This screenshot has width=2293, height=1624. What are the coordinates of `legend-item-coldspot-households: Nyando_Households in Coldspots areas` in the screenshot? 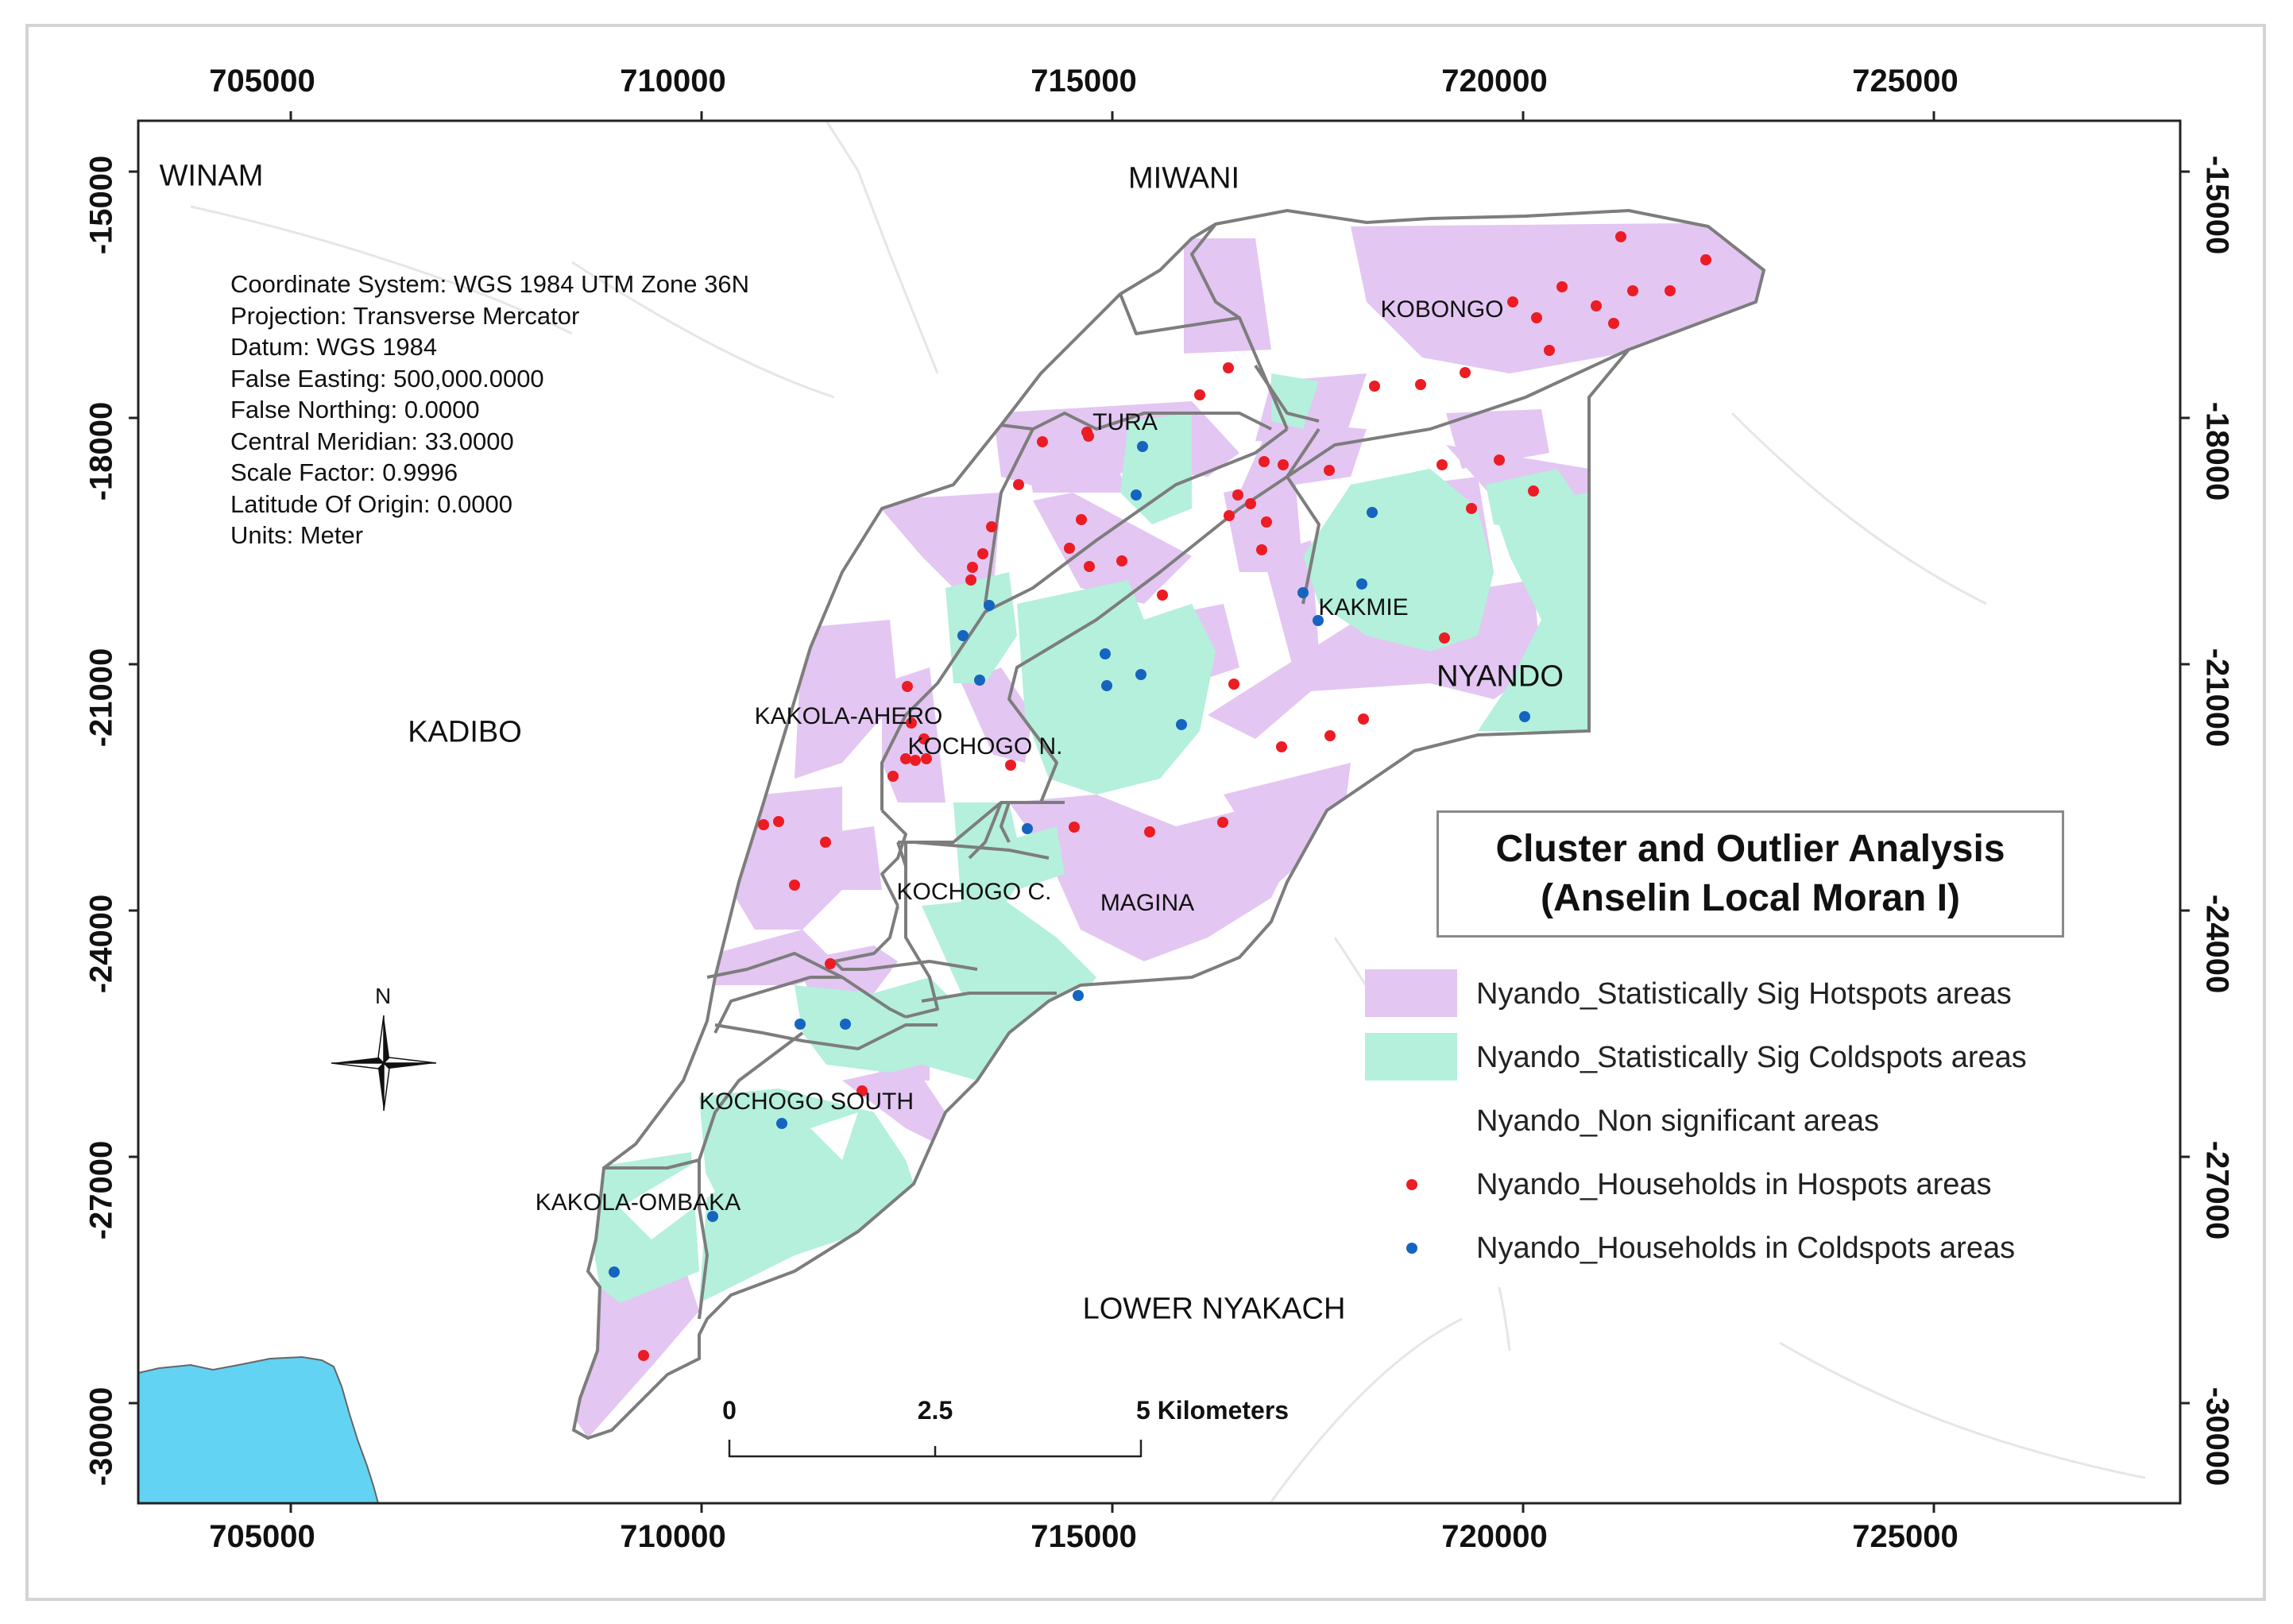 It's located at (1725, 1247).